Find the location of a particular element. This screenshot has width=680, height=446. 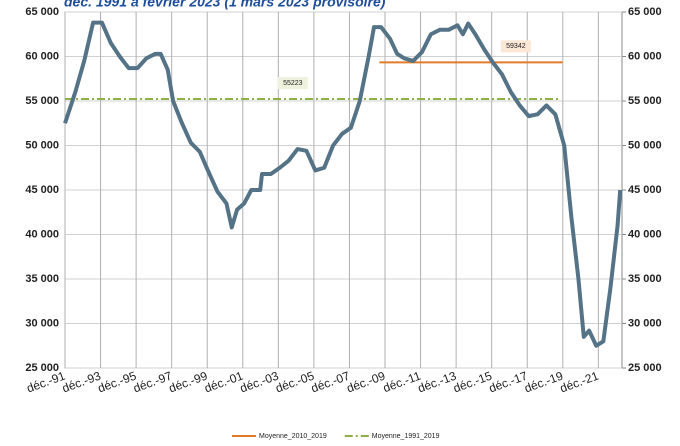

legend-label: Moyenne_1991_2019 is located at coordinates (406, 436).